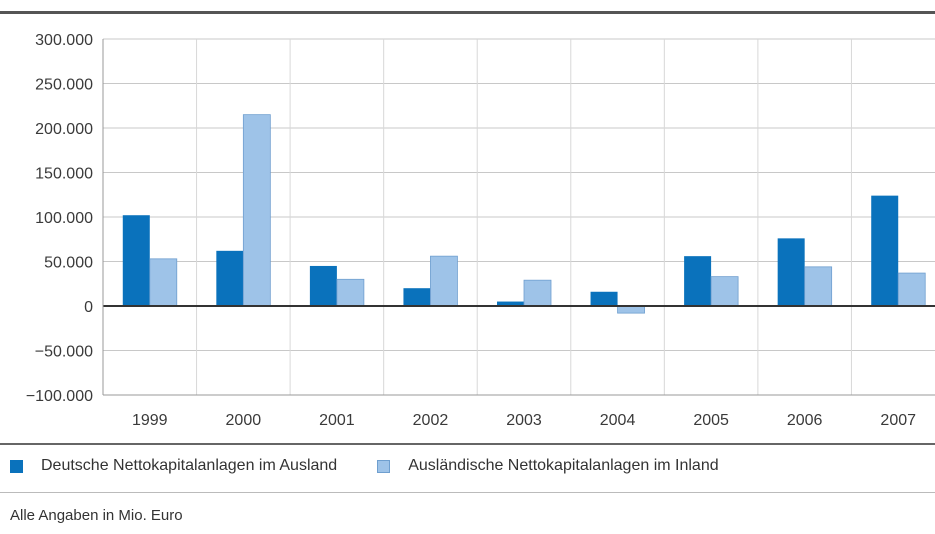 This screenshot has width=935, height=534. What do you see at coordinates (467, 492) in the screenshot?
I see `legend-bottom-rule` at bounding box center [467, 492].